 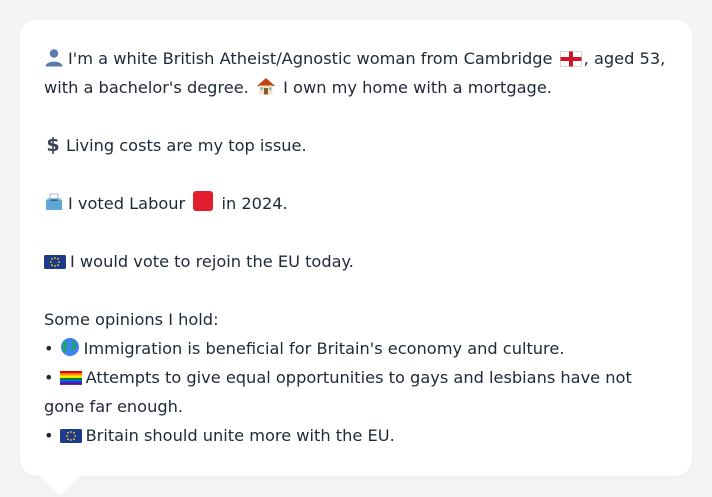 What do you see at coordinates (54, 61) in the screenshot?
I see `person-icon` at bounding box center [54, 61].